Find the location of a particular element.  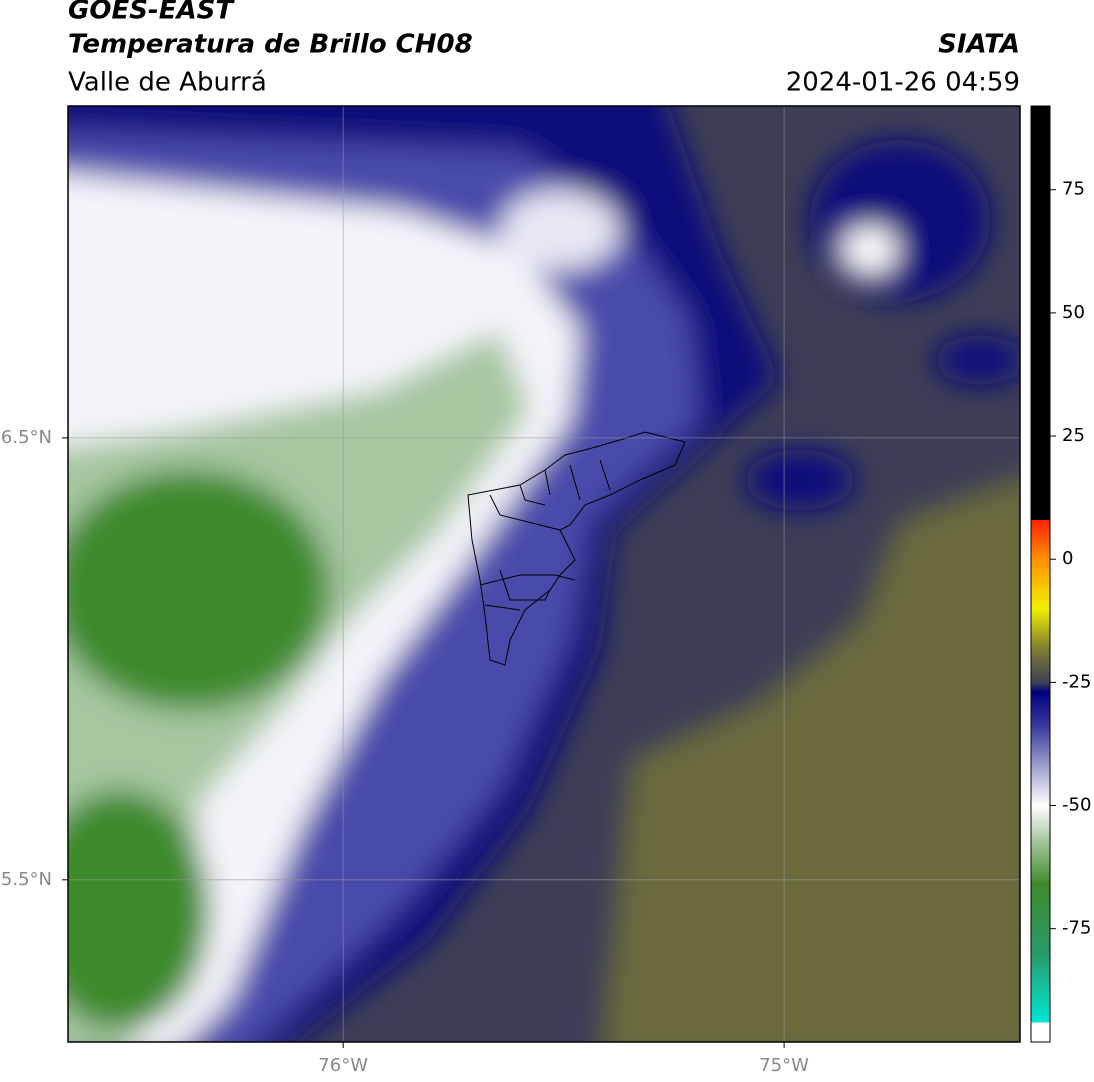

source: SIATA is located at coordinates (979, 45).